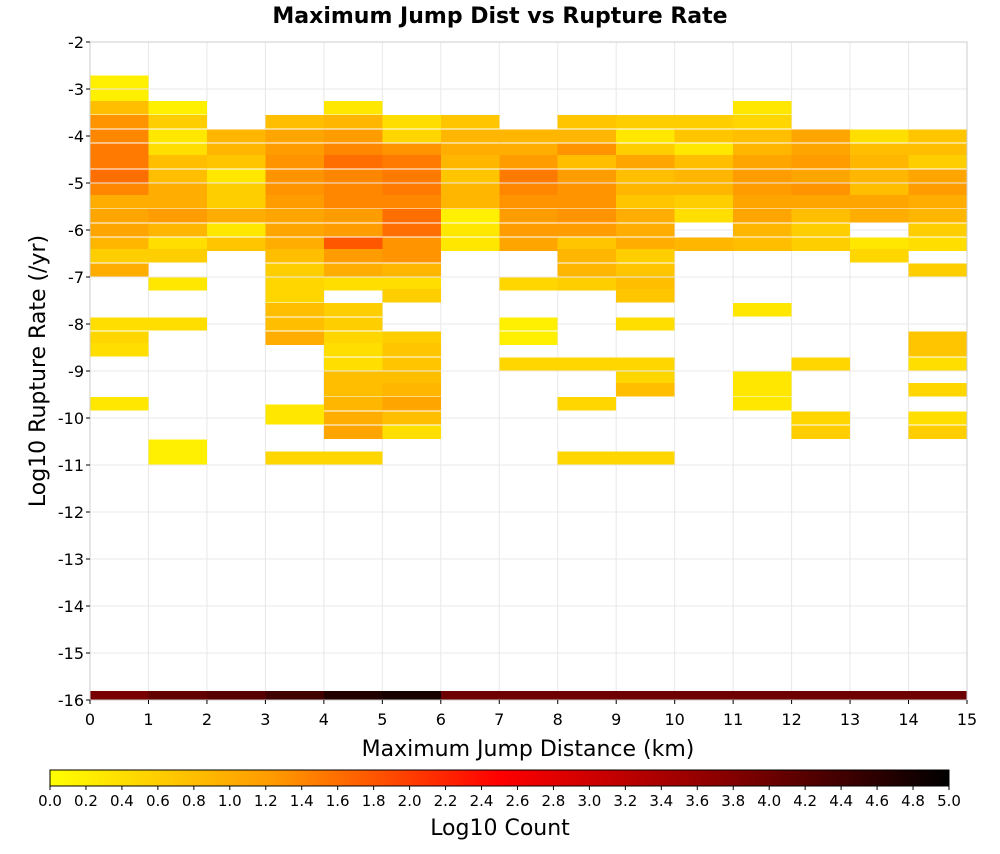 This screenshot has width=1000, height=854. I want to click on colorbar-tick-label: 0.0, so click(50, 801).